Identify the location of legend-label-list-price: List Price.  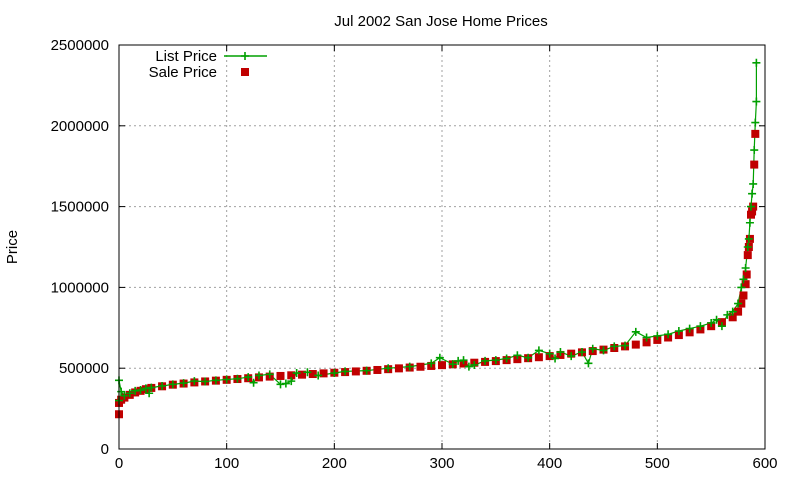
(186, 56).